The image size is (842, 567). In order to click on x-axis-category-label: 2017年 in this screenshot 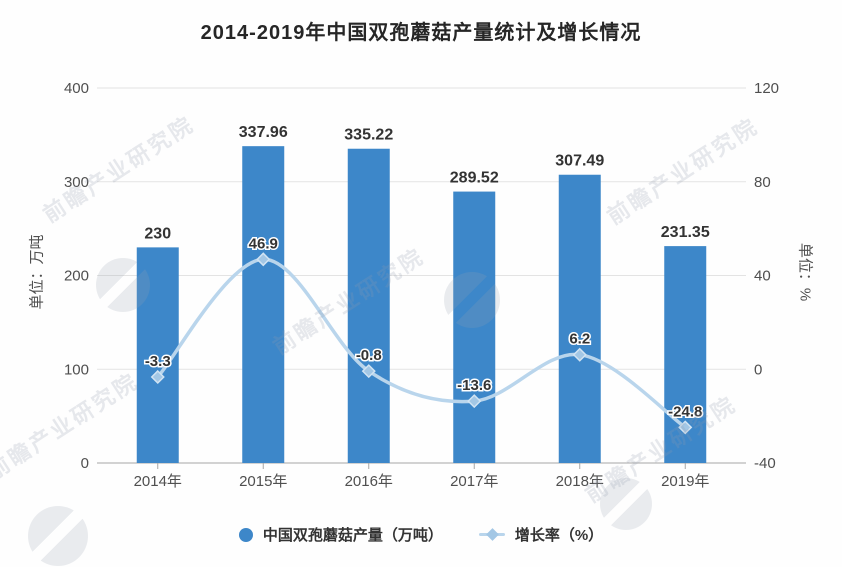, I will do `click(474, 481)`.